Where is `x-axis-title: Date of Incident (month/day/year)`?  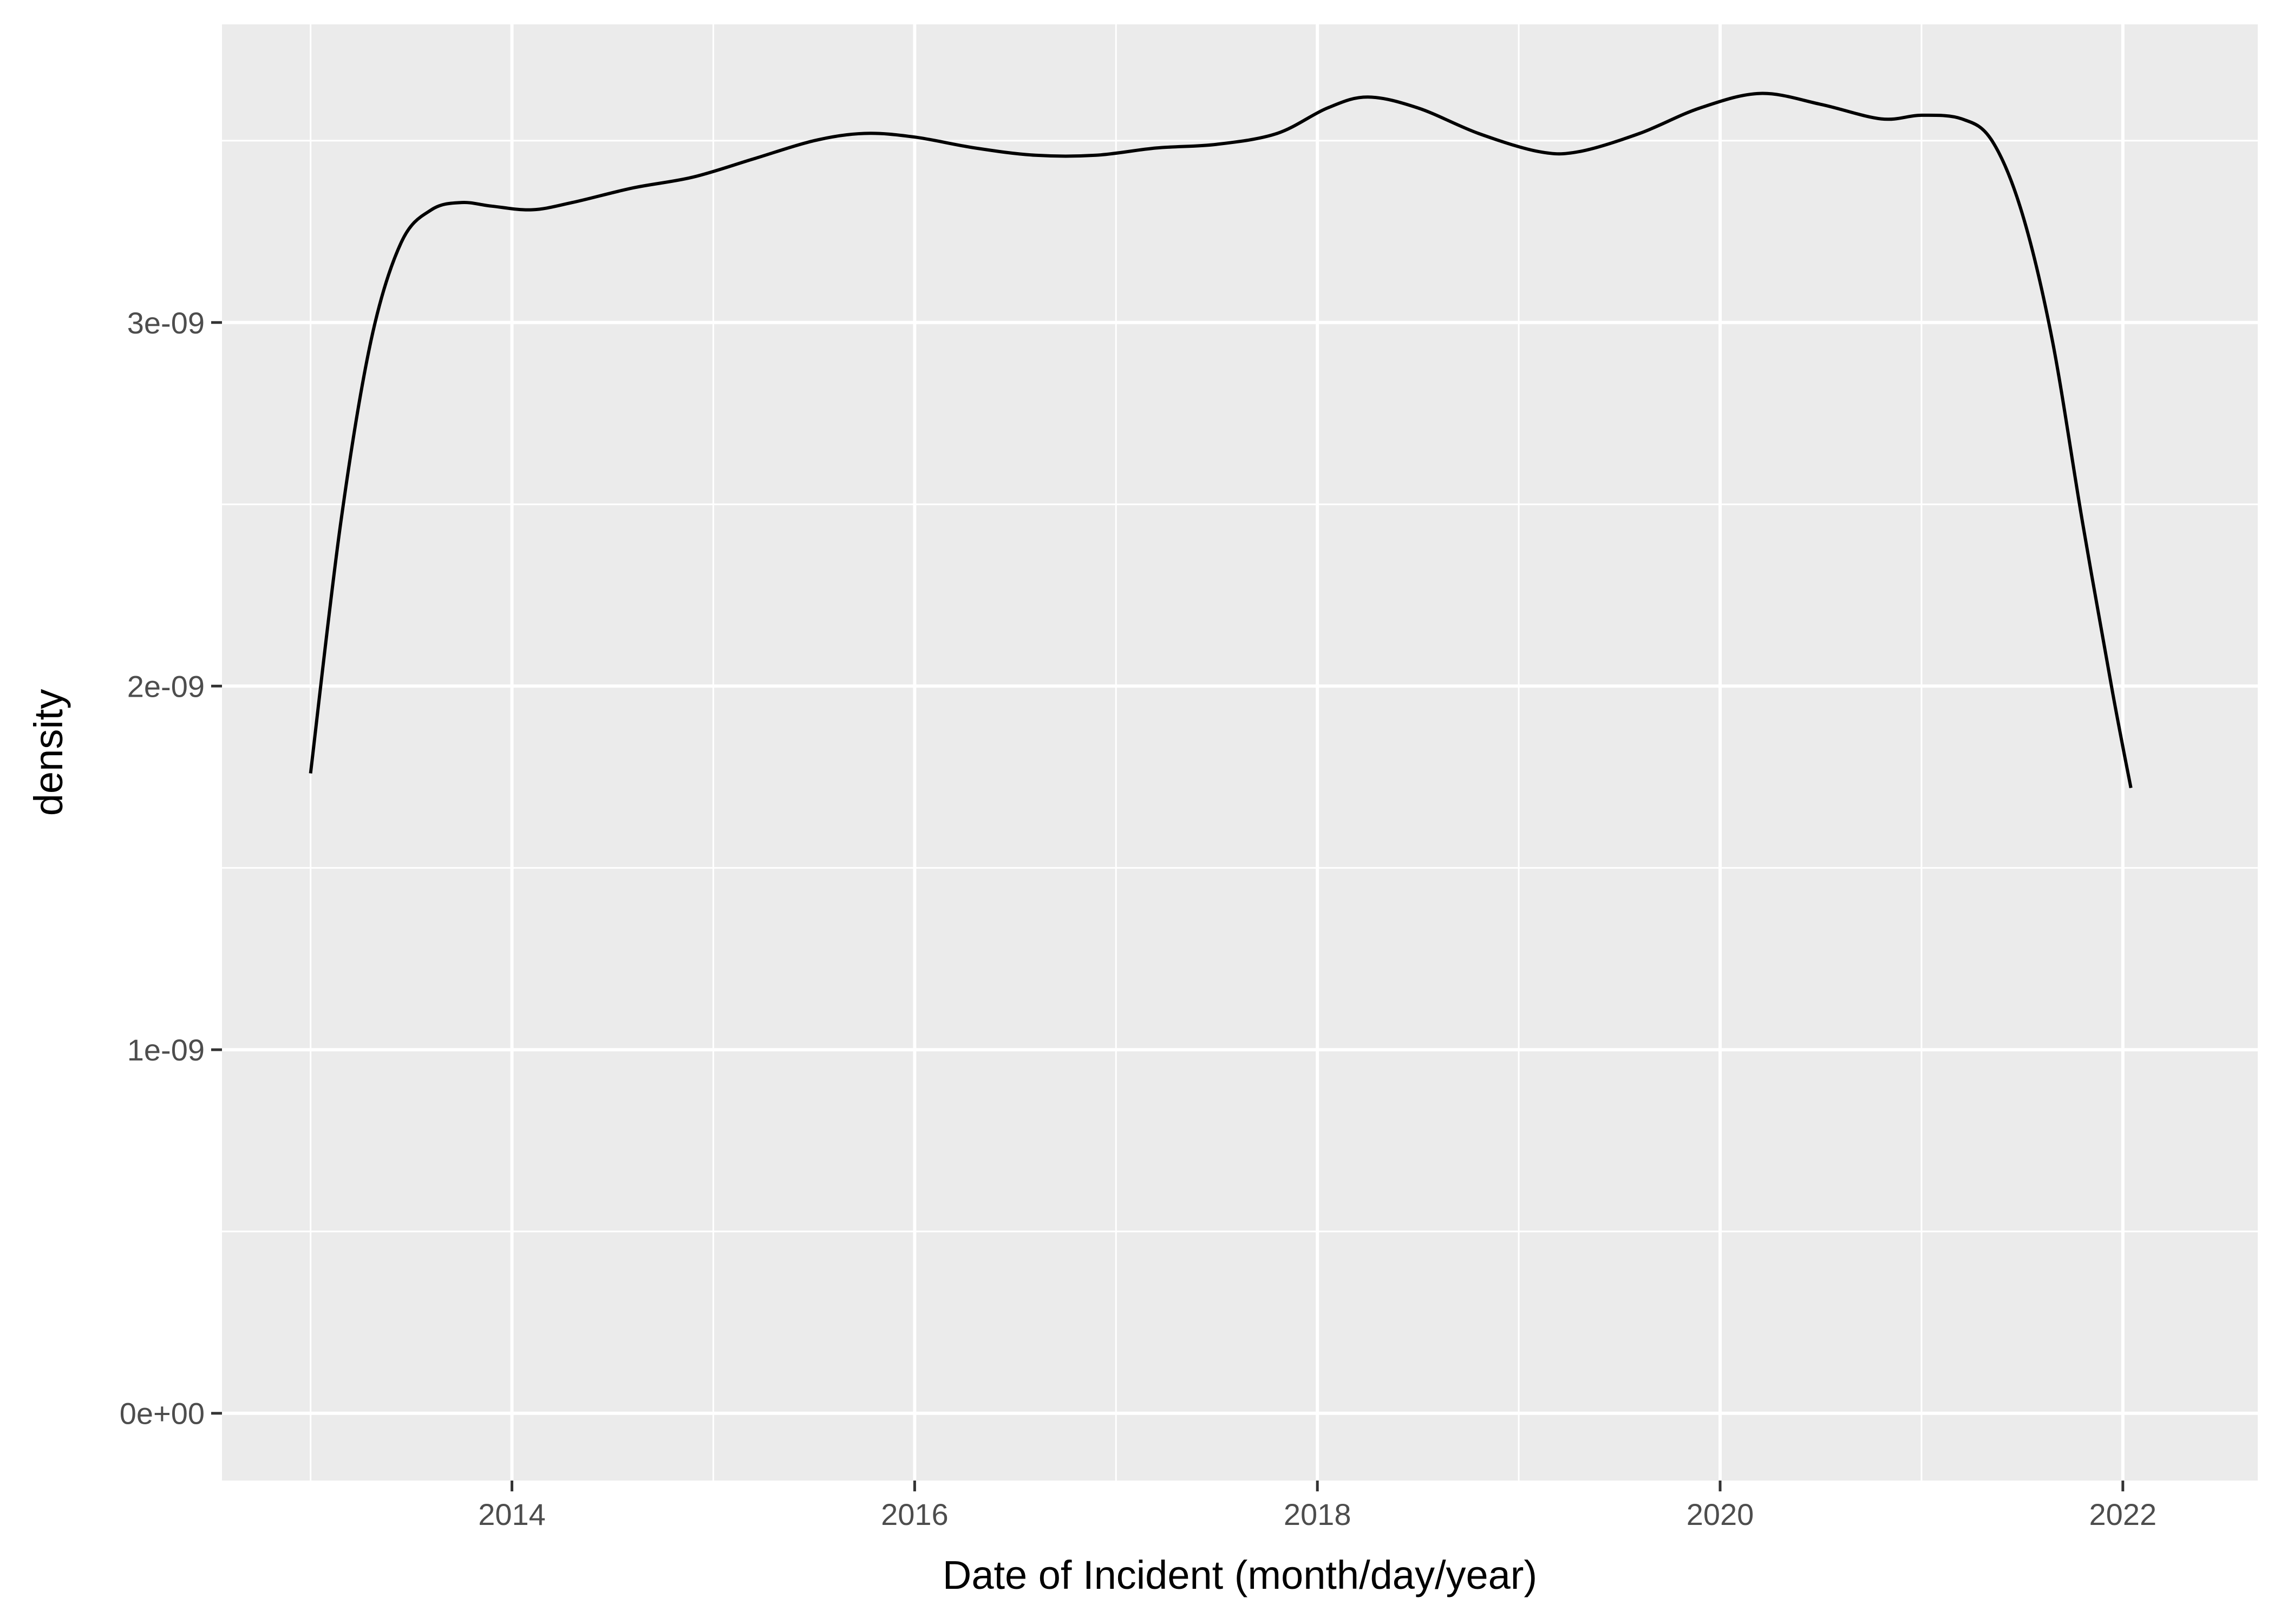
x-axis-title: Date of Incident (month/day/year) is located at coordinates (1240, 1575).